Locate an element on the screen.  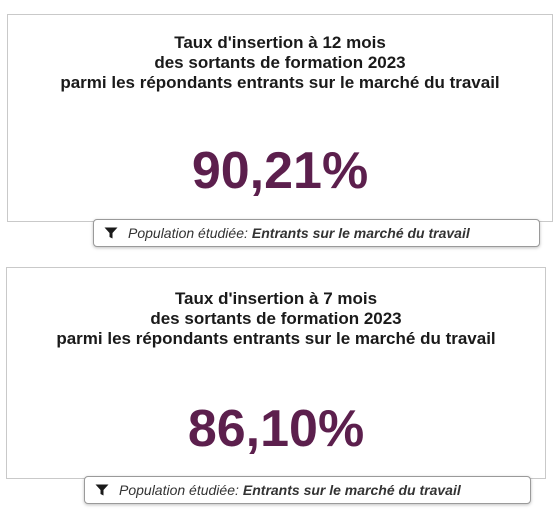
kpi-value: 90,21% is located at coordinates (280, 171).